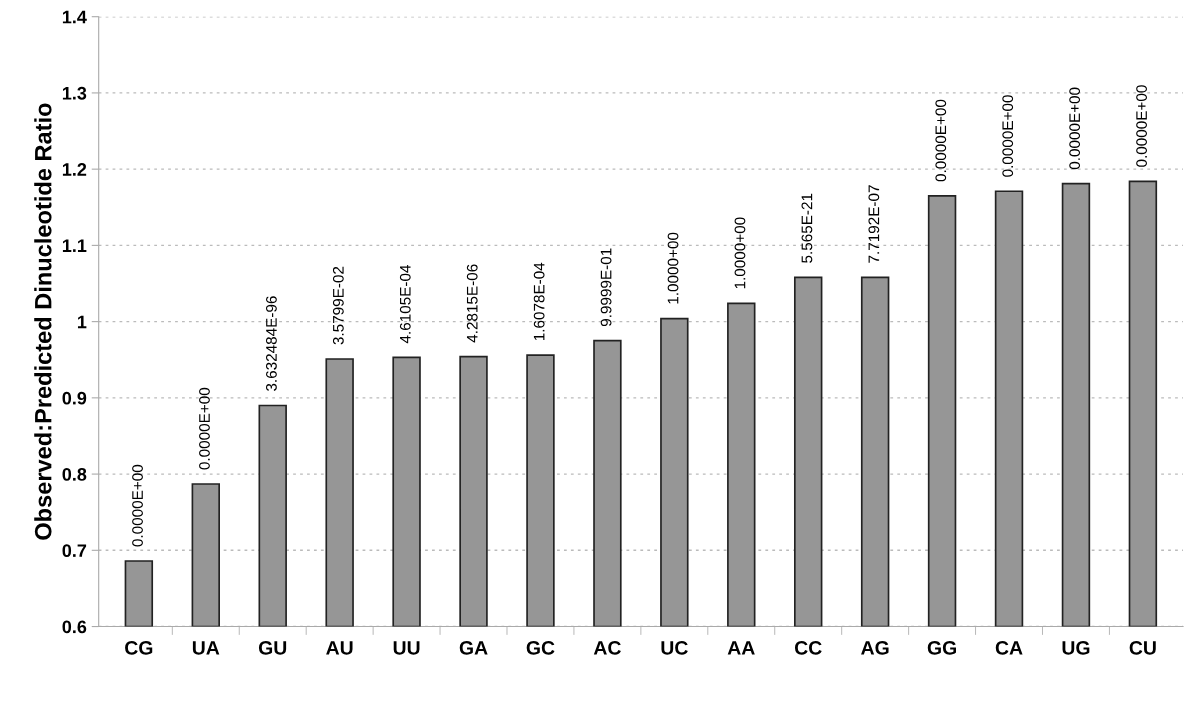 The image size is (1189, 726). Describe the element at coordinates (74, 17) in the screenshot. I see `y-tick-label: 1.4` at that location.